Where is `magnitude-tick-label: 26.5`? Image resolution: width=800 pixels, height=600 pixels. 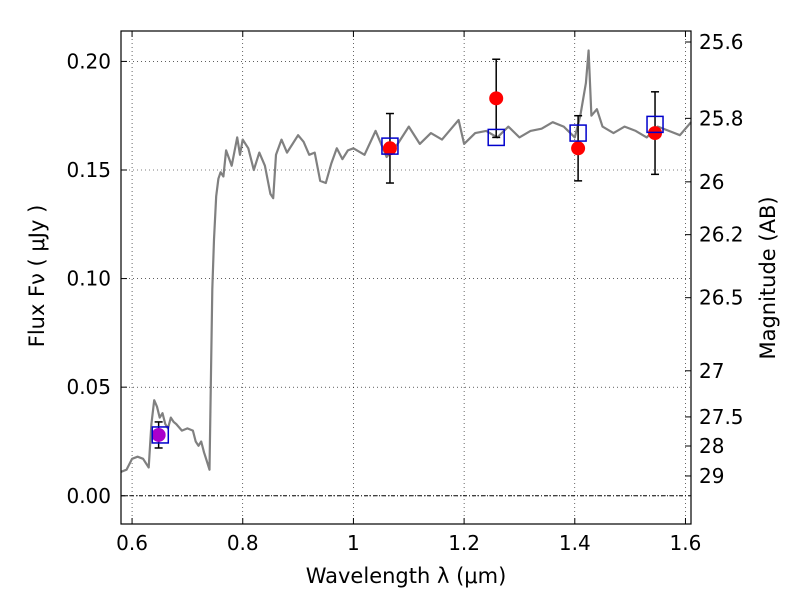
magnitude-tick-label: 26.5 is located at coordinates (721, 298).